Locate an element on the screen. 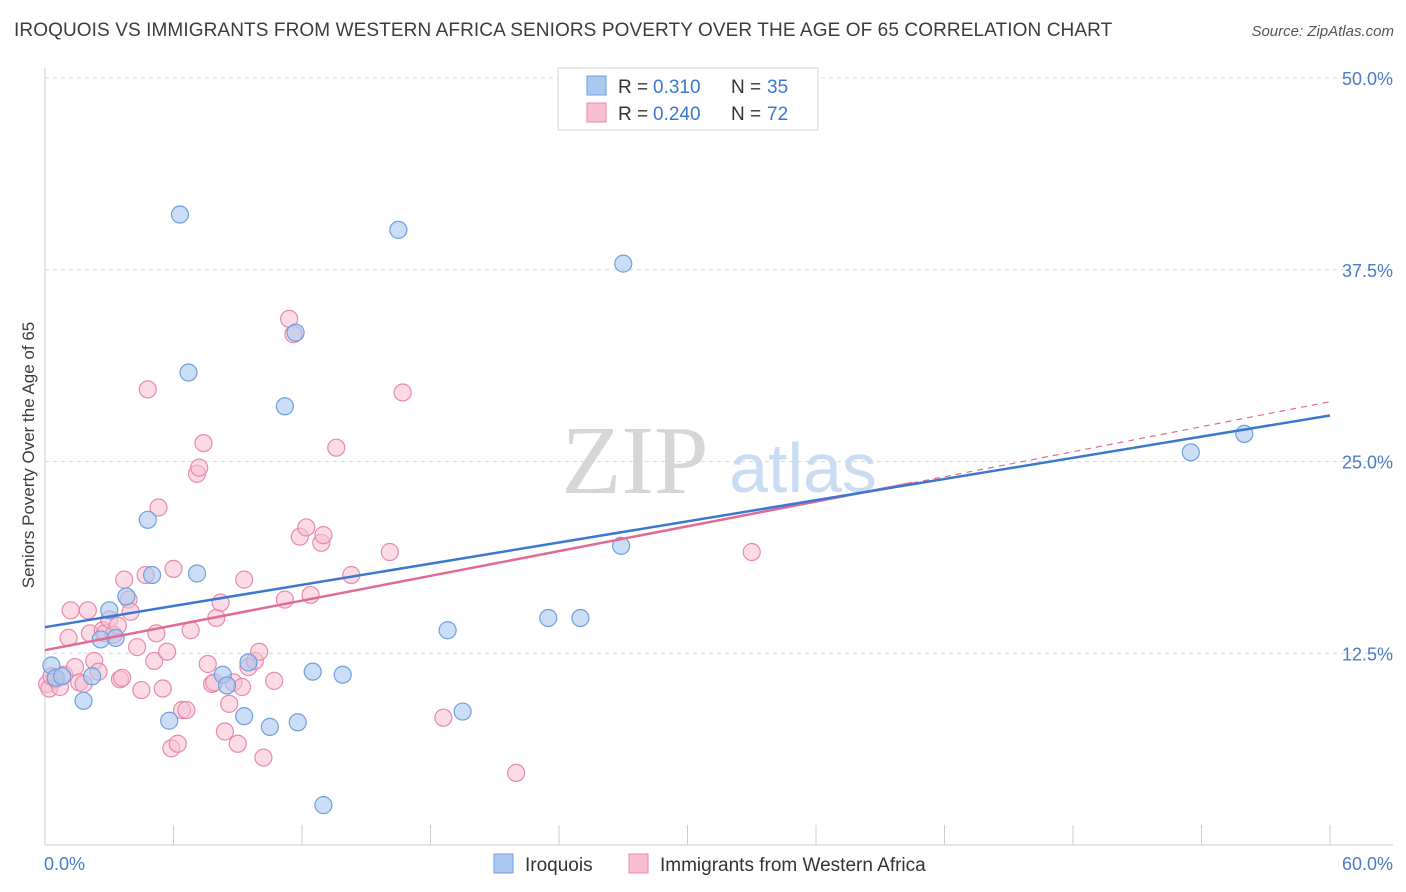 The height and width of the screenshot is (892, 1406). y-tick-label-2: 37.5% is located at coordinates (1367, 271).